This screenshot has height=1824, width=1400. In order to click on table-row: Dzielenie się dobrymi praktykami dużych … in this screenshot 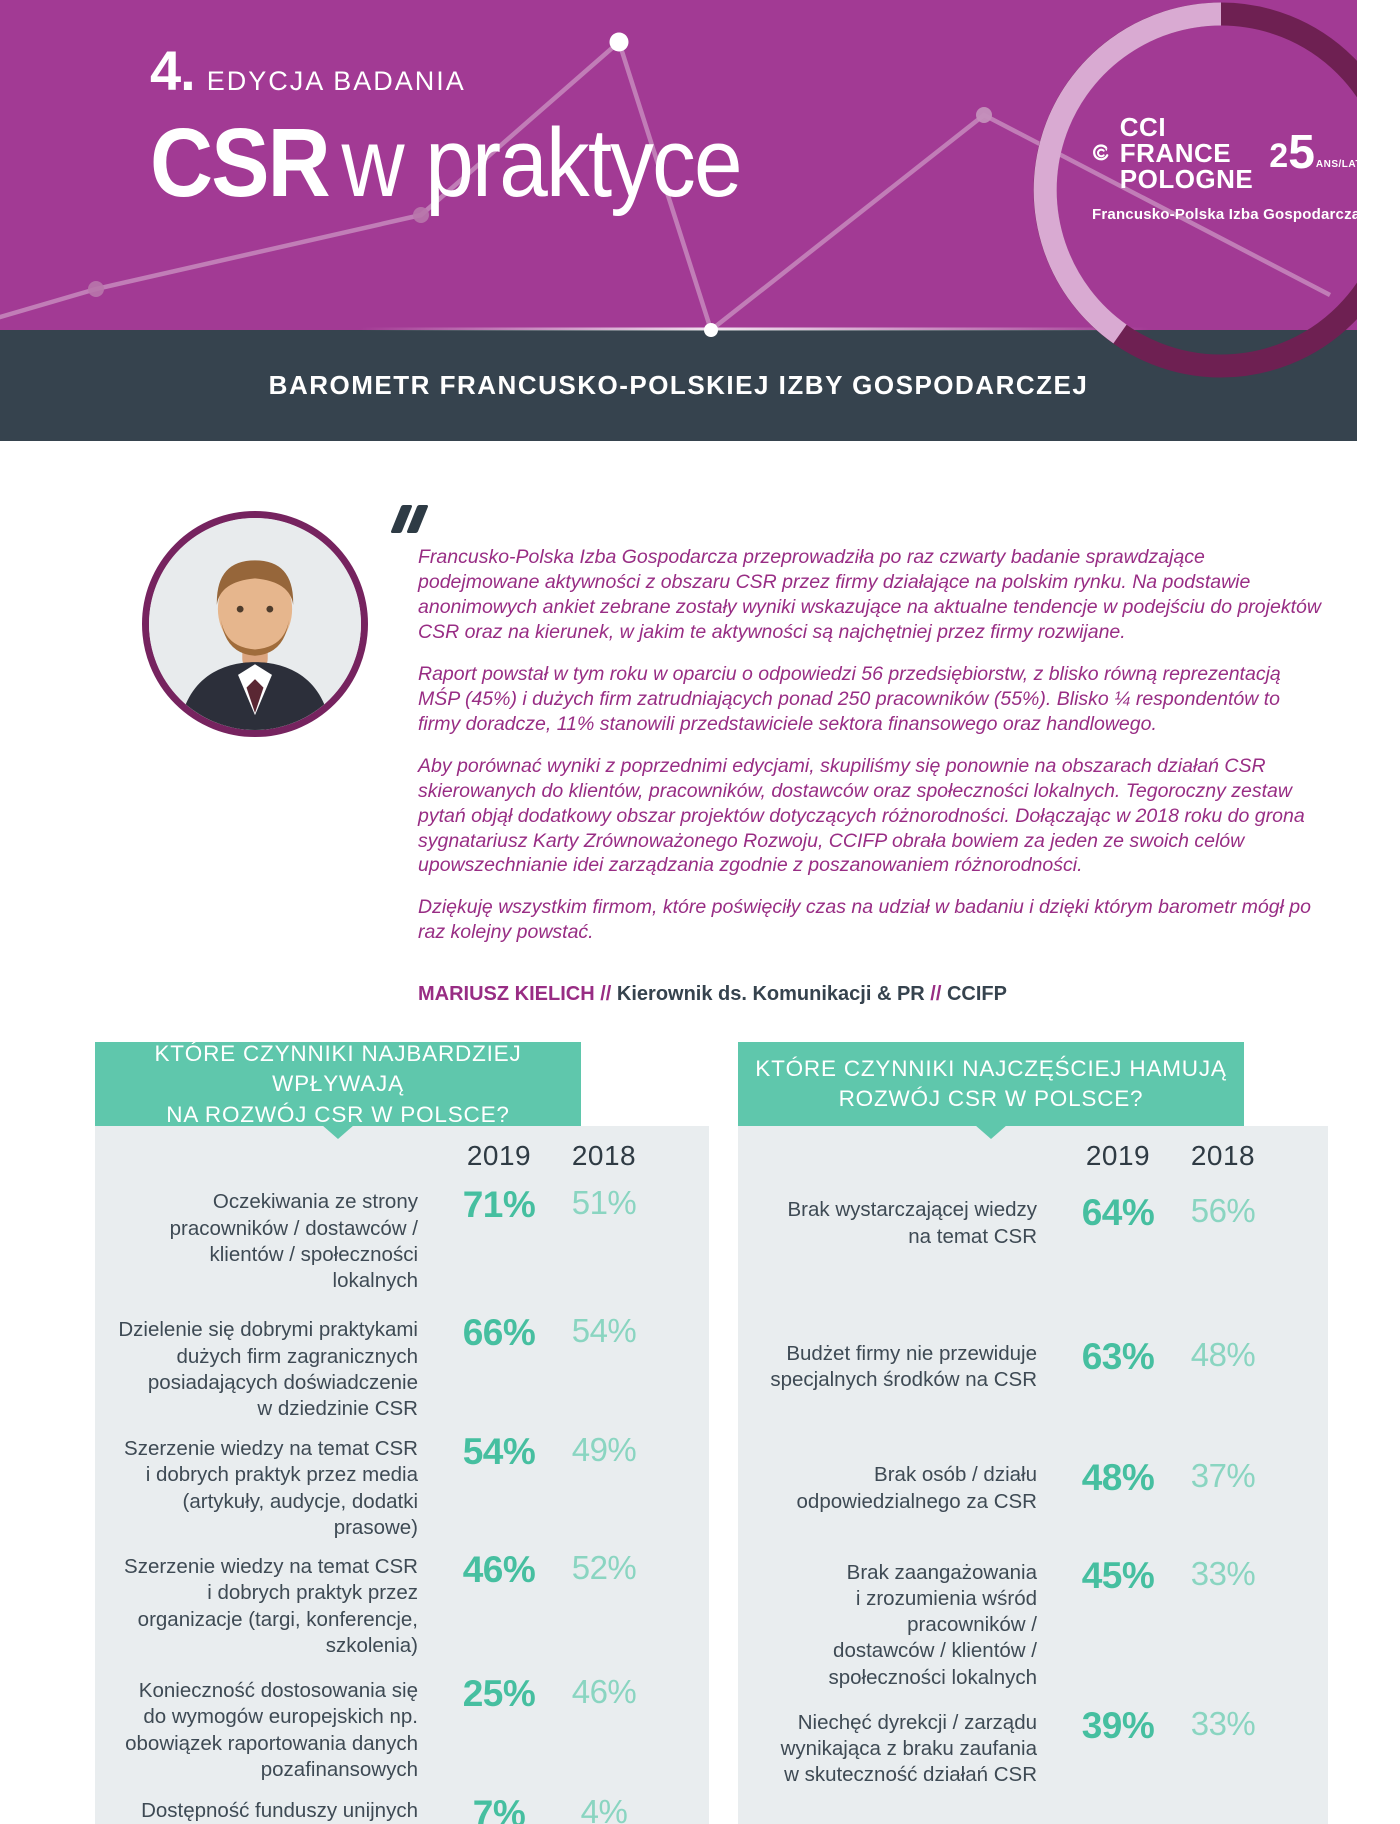, I will do `click(380, 1367)`.